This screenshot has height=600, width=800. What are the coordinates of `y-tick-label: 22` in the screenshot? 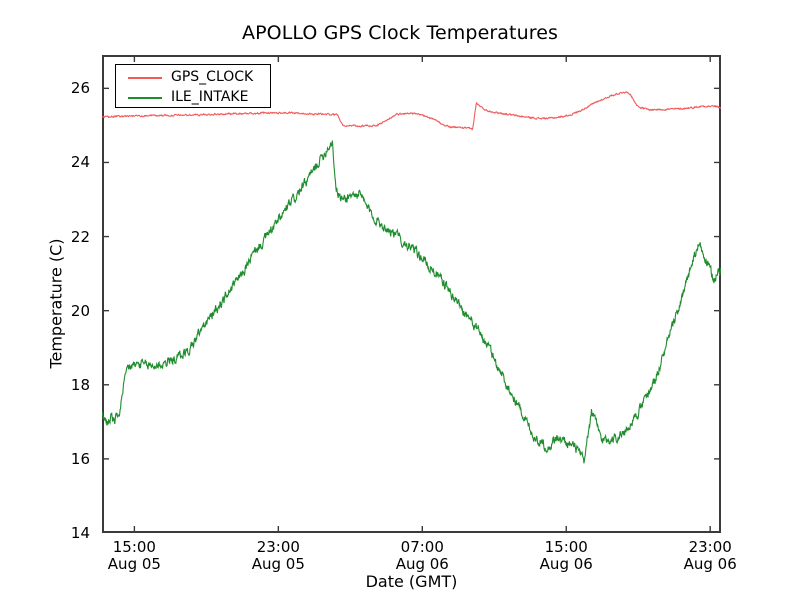 It's located at (80, 236).